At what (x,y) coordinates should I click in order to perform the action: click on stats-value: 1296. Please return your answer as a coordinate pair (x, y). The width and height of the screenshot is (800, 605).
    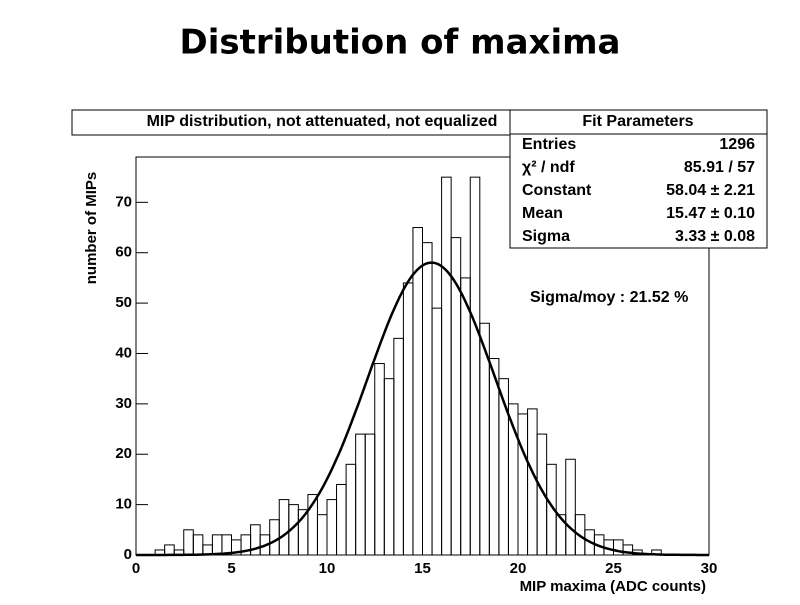
    Looking at the image, I should click on (737, 144).